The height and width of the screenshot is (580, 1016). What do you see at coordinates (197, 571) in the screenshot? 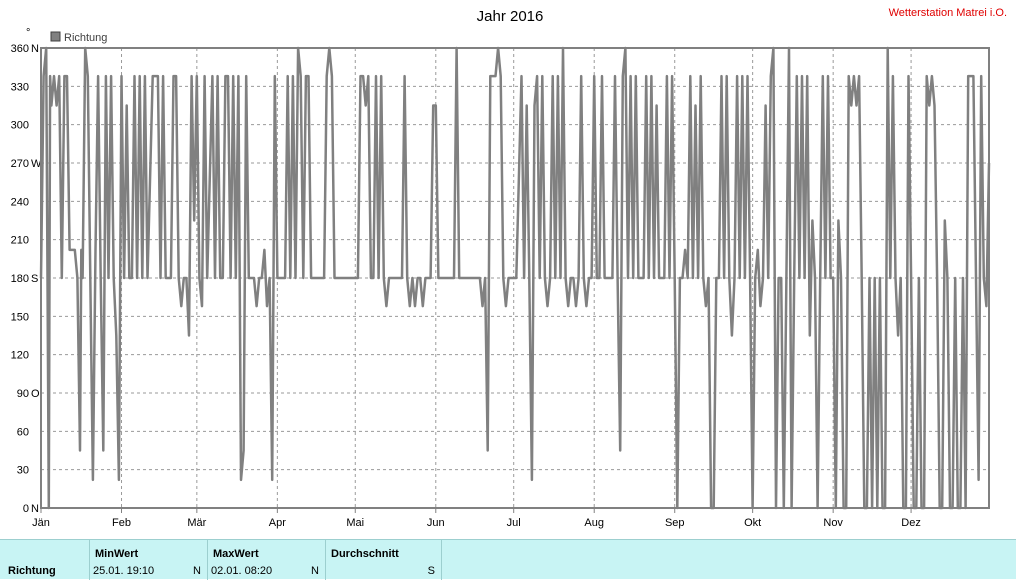
I see `min-direction: N` at bounding box center [197, 571].